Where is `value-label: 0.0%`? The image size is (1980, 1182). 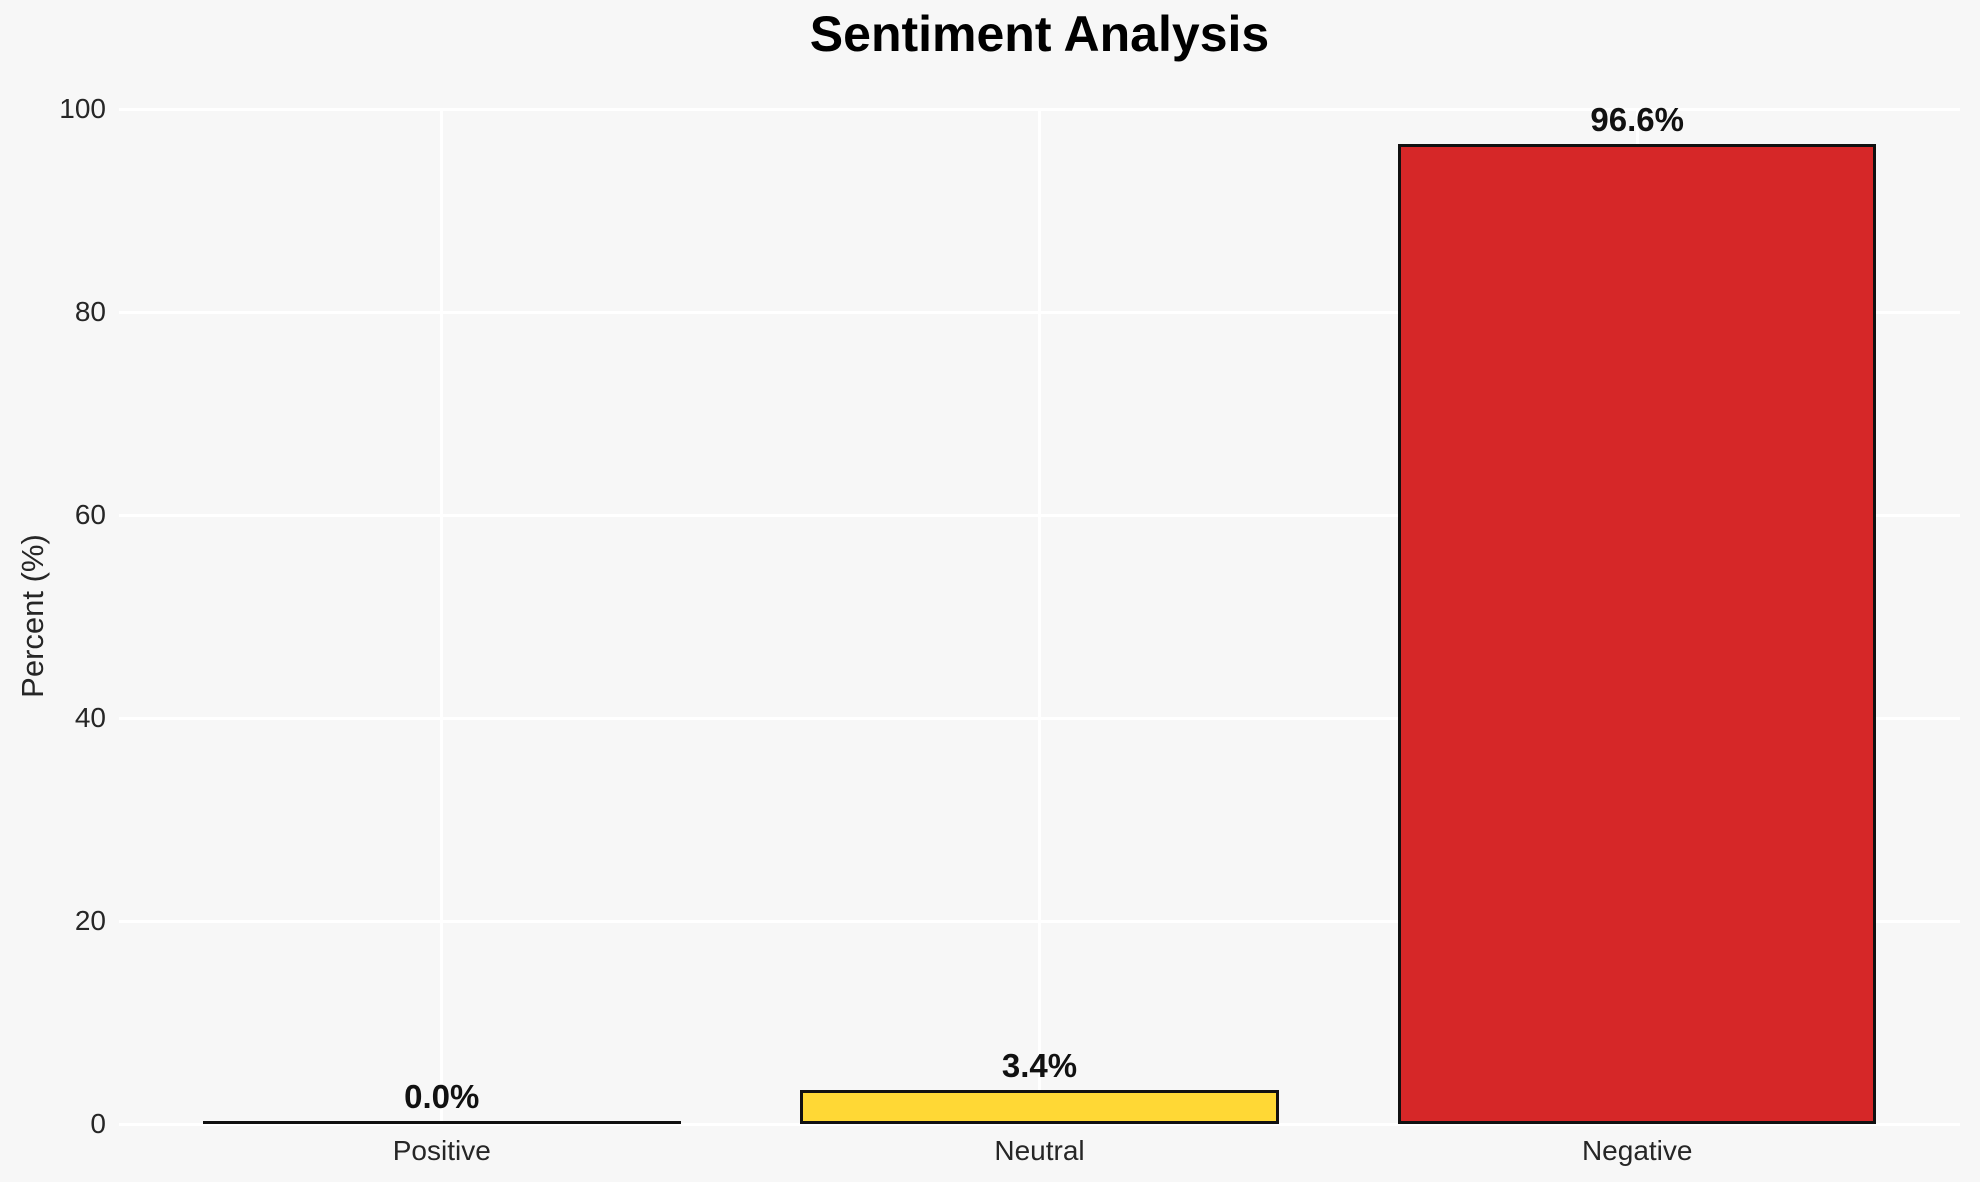 value-label: 0.0% is located at coordinates (442, 1097).